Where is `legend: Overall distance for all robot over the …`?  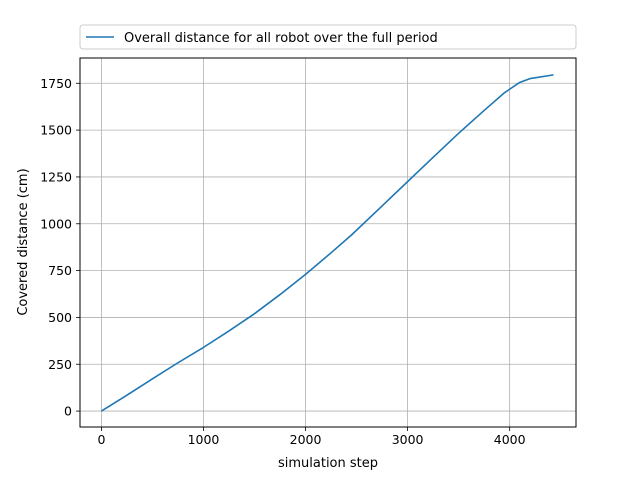
legend: Overall distance for all robot over the … is located at coordinates (328, 37).